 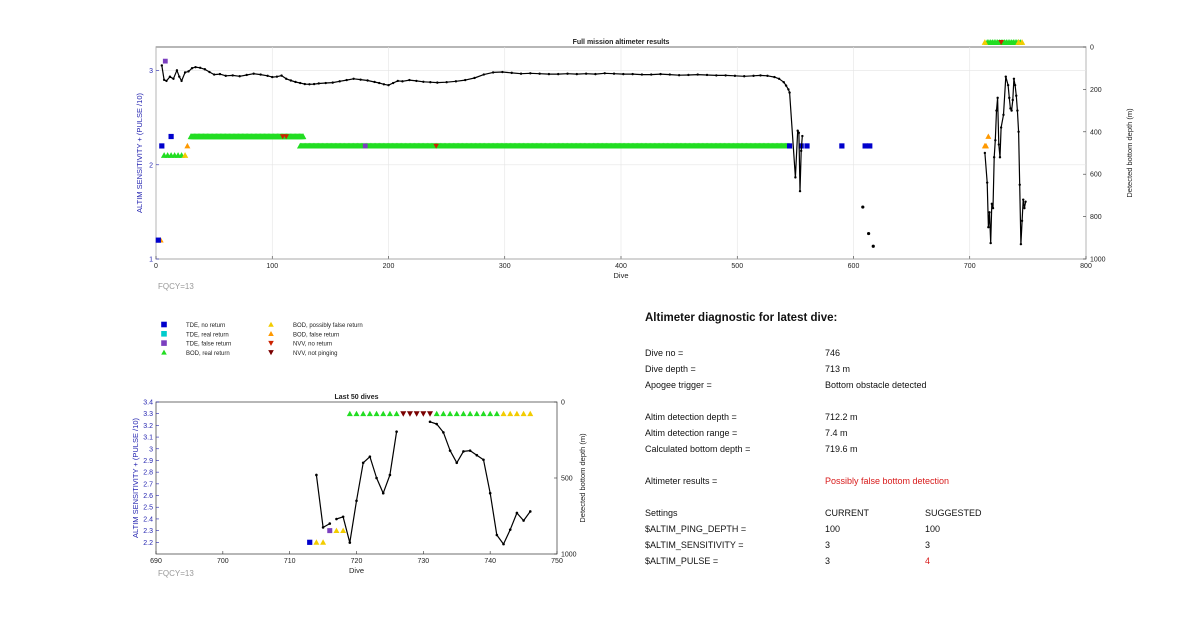 I want to click on legend-label: TDE, no return, so click(x=205, y=326).